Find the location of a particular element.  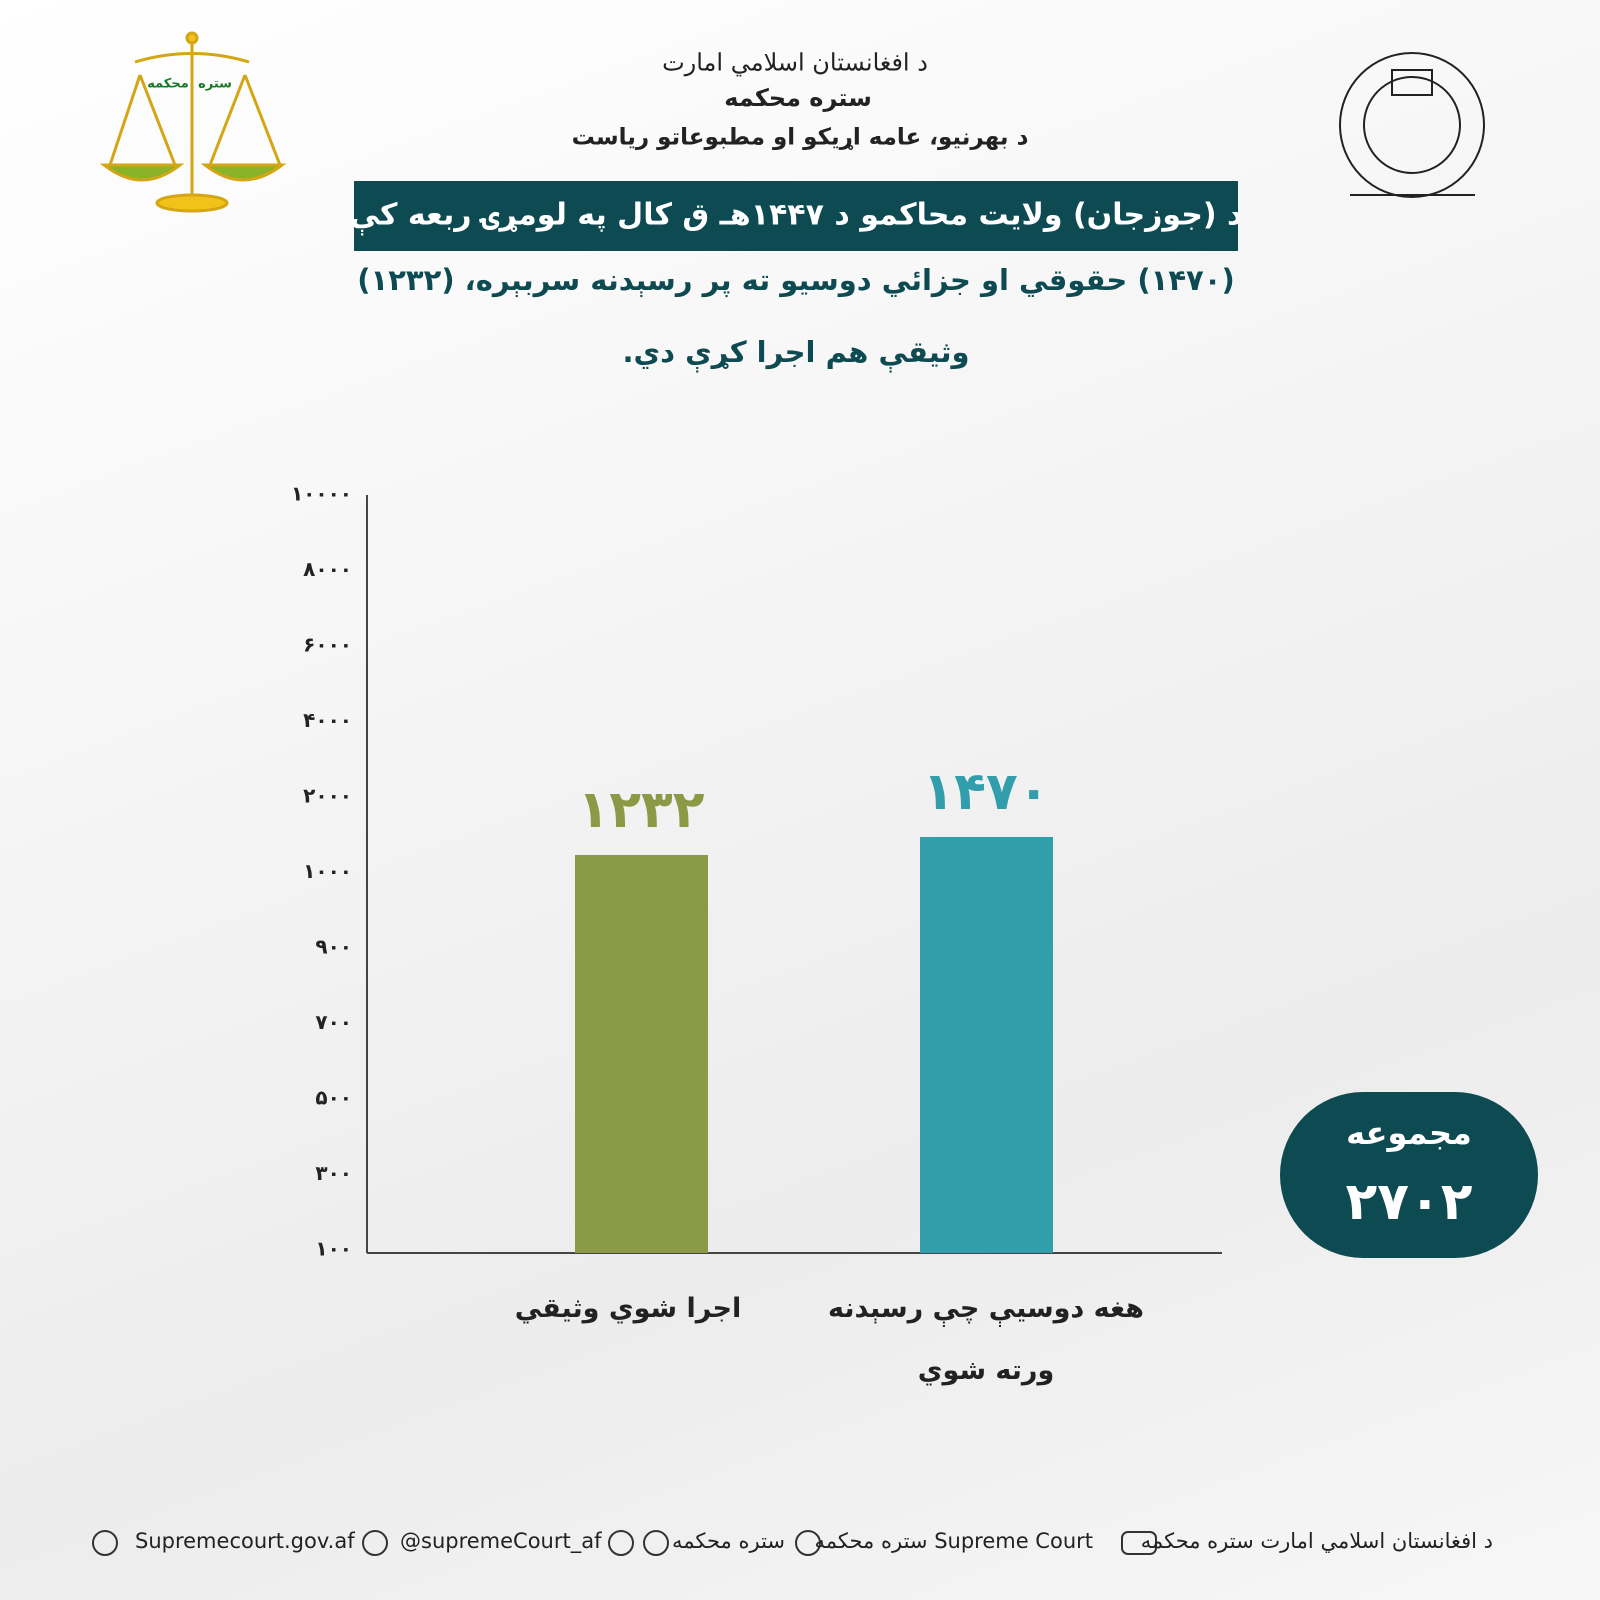

logo-text: ستره is located at coordinates (215, 84).